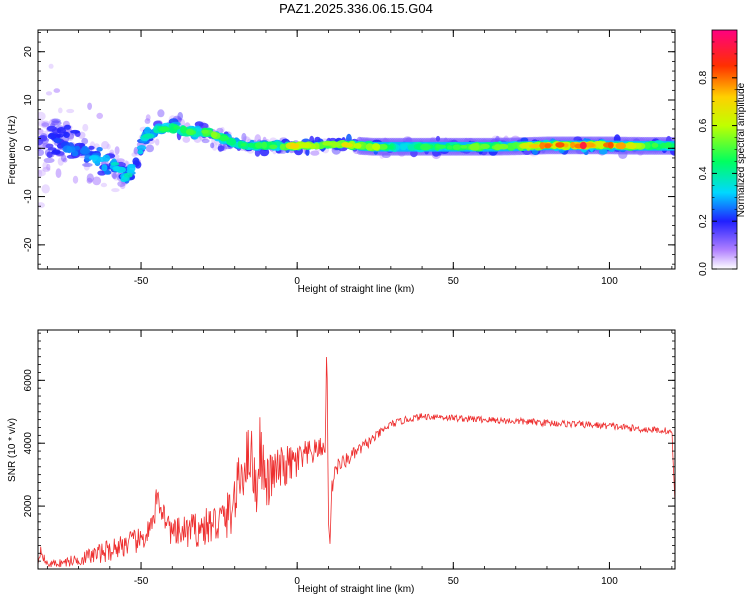 The width and height of the screenshot is (750, 600). I want to click on colorbar-ticks: 0.0 0.2 0.4 0.6 0.8, so click(717, 158).